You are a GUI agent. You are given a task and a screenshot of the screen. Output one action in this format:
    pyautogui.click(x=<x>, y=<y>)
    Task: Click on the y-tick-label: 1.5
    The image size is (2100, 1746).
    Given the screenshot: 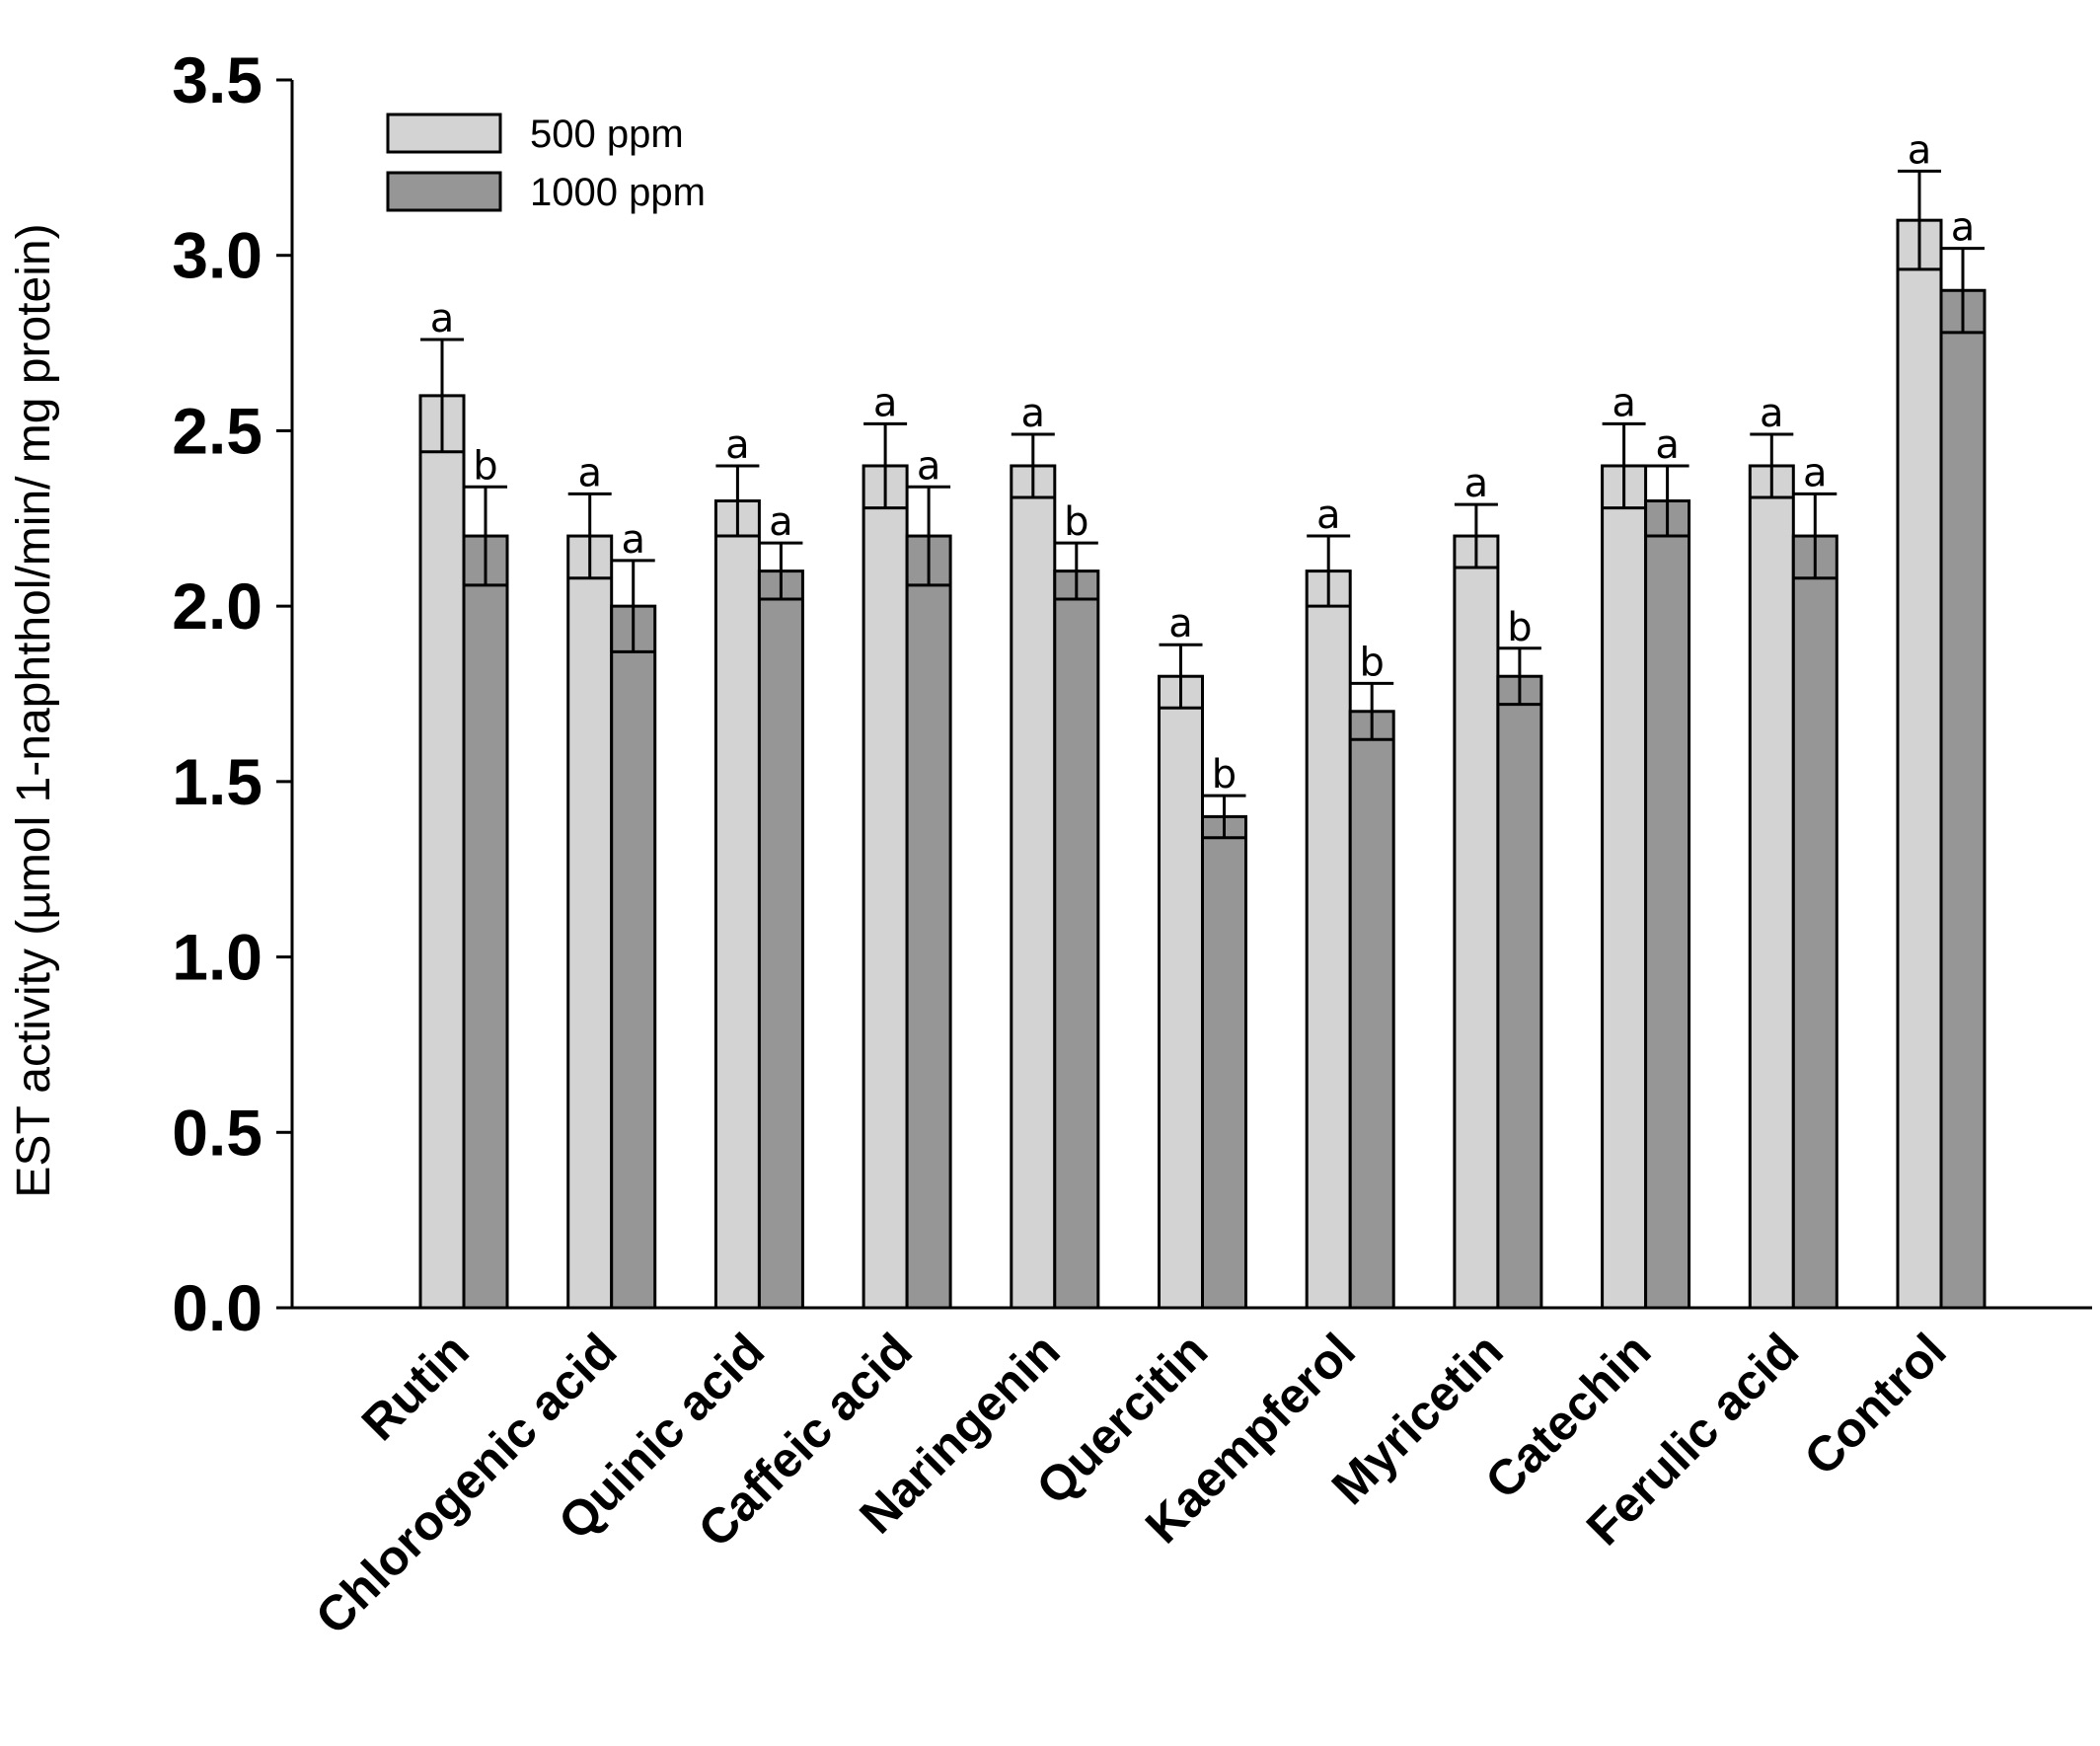 What is the action you would take?
    pyautogui.click(x=217, y=781)
    